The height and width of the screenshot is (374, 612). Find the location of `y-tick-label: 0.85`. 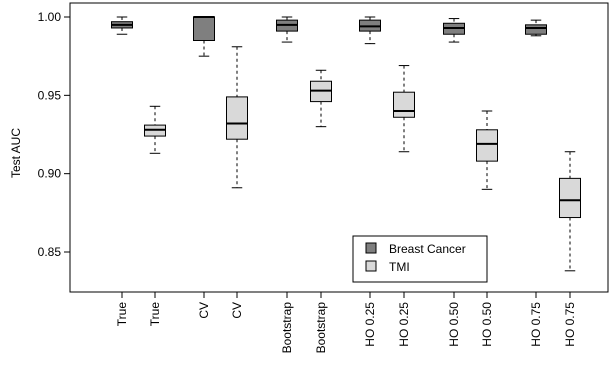

y-tick-label: 0.85 is located at coordinates (50, 252).